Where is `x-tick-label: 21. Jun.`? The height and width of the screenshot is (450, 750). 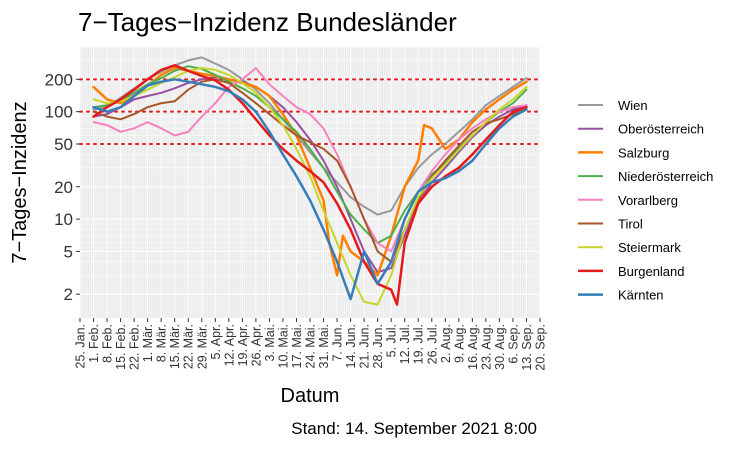
x-tick-label: 21. Jun. is located at coordinates (365, 346).